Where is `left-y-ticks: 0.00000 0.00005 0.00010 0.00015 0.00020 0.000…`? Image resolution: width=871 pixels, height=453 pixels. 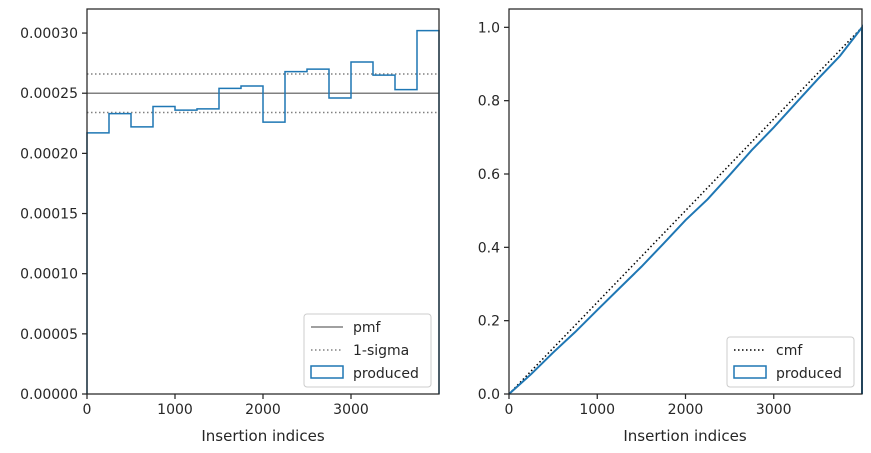 left-y-ticks: 0.00000 0.00005 0.00010 0.00015 0.00020 0.000… is located at coordinates (53, 214).